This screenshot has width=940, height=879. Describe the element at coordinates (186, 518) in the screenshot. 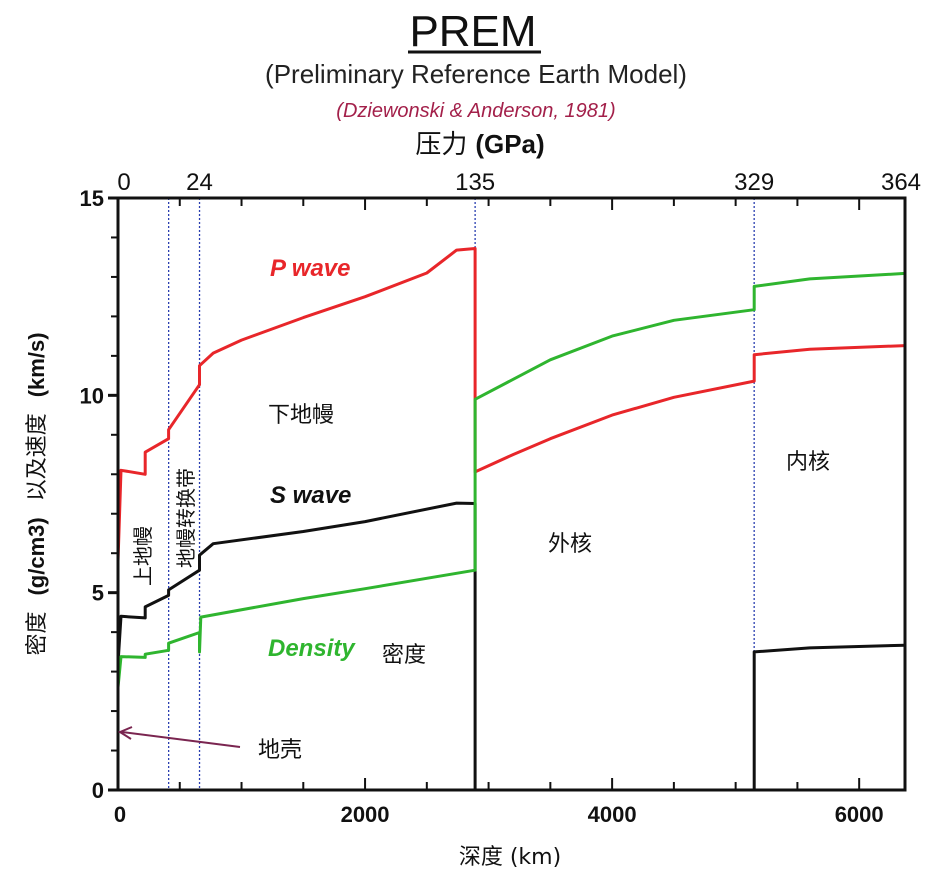

I see `label-transition-zone: 地幔转换带` at that location.